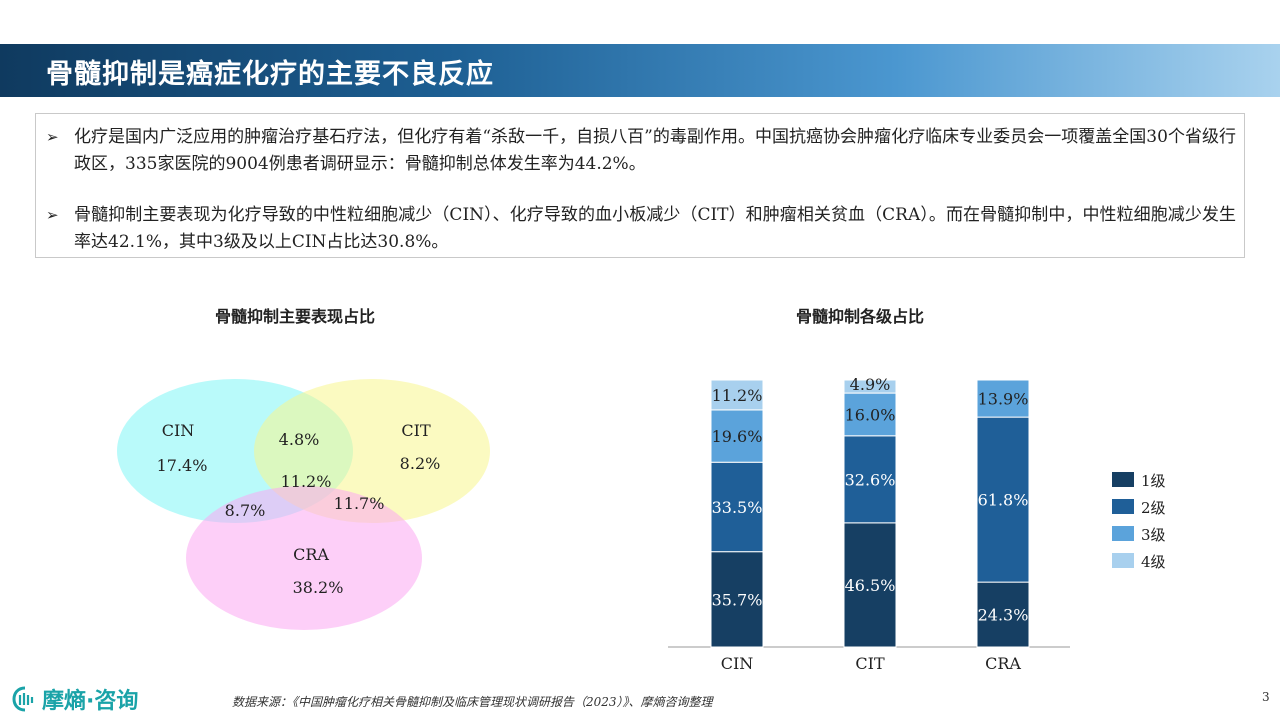  Describe the element at coordinates (640, 70) in the screenshot. I see `title-bar: 骨髓抑制是癌症化疗的主要不良反应` at that location.